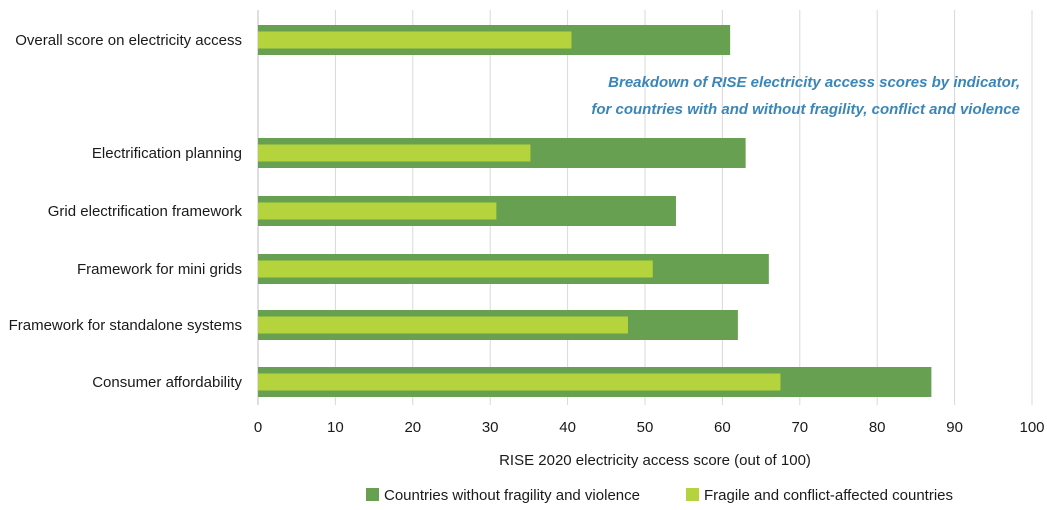 The height and width of the screenshot is (510, 1047). What do you see at coordinates (799, 427) in the screenshot?
I see `x-tick-70: 70` at bounding box center [799, 427].